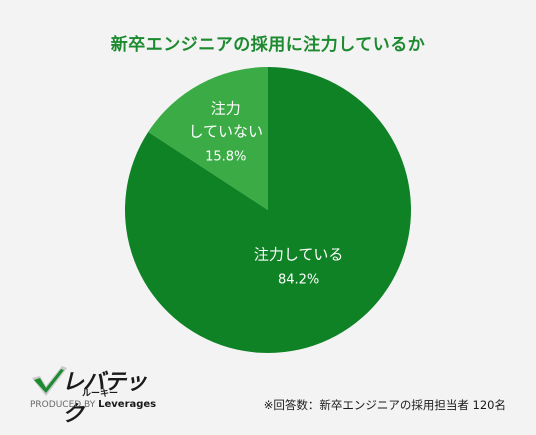 The height and width of the screenshot is (435, 536). Describe the element at coordinates (63, 405) in the screenshot. I see `produced-by-text: PRODUCED BY` at that location.